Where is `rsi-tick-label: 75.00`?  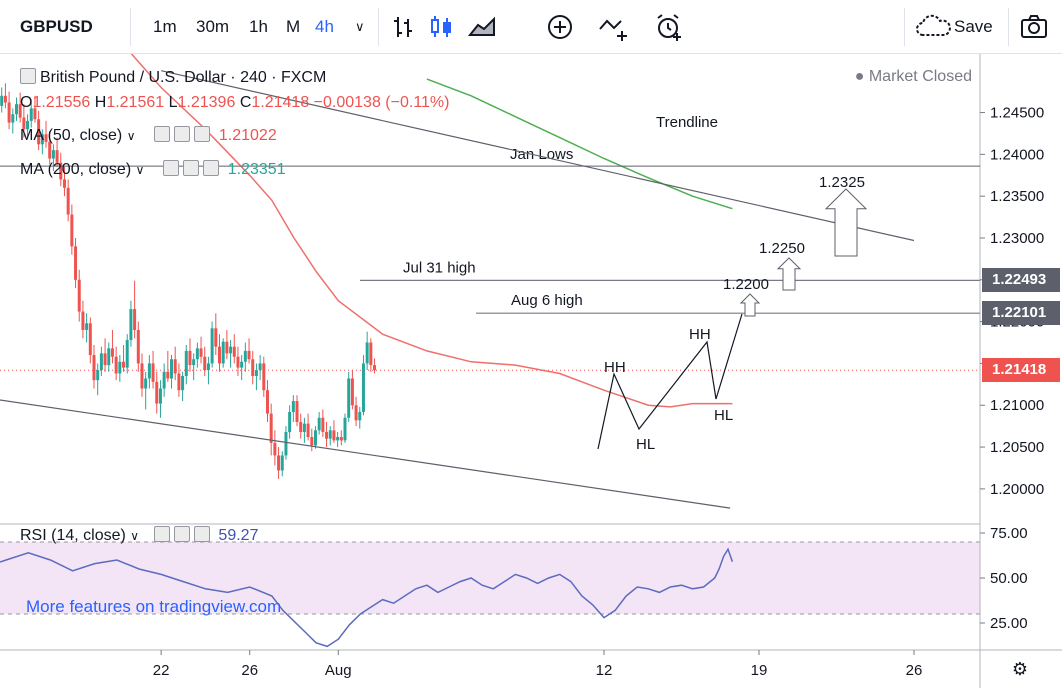 rsi-tick-label: 75.00 is located at coordinates (1009, 533).